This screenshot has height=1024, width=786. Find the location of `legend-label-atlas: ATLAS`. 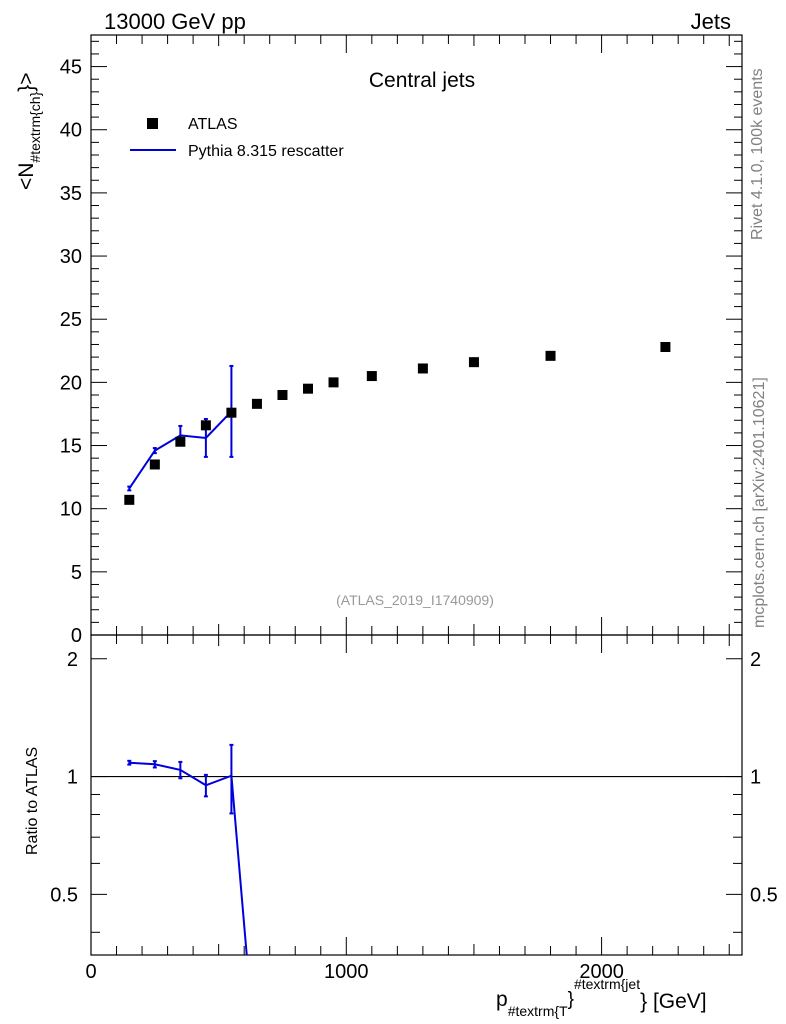

legend-label-atlas: ATLAS is located at coordinates (213, 124).